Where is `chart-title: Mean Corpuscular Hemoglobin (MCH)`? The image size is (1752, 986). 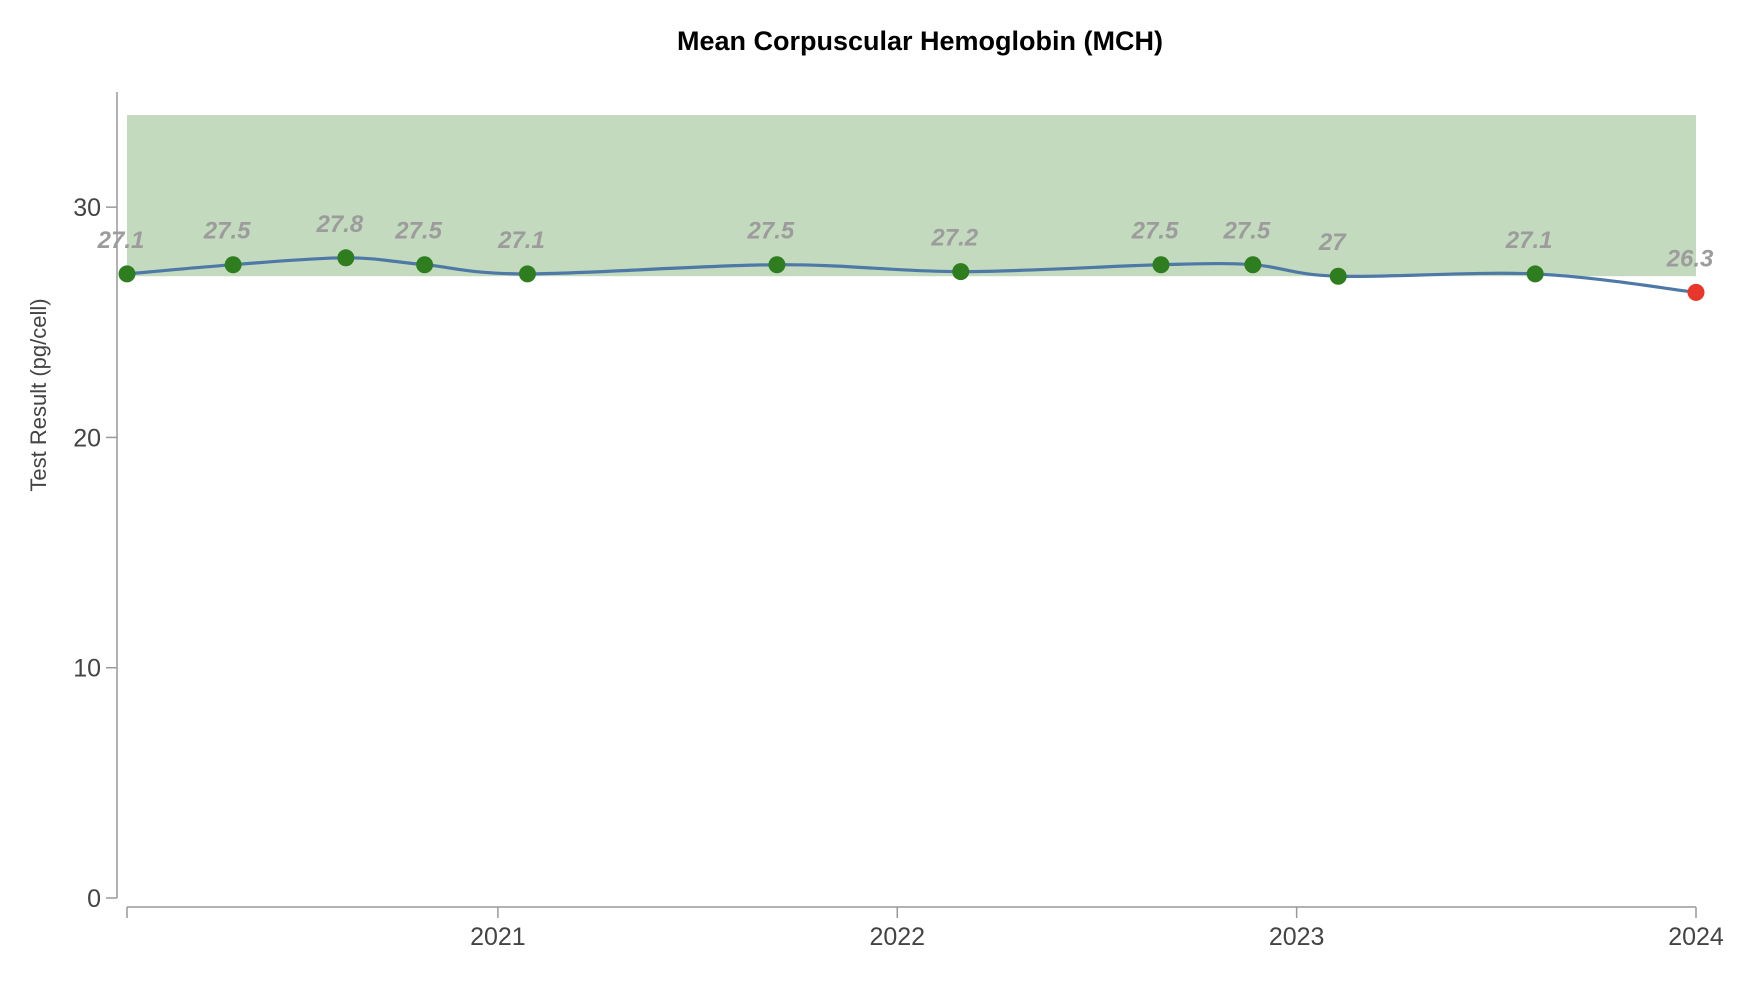
chart-title: Mean Corpuscular Hemoglobin (MCH) is located at coordinates (920, 41).